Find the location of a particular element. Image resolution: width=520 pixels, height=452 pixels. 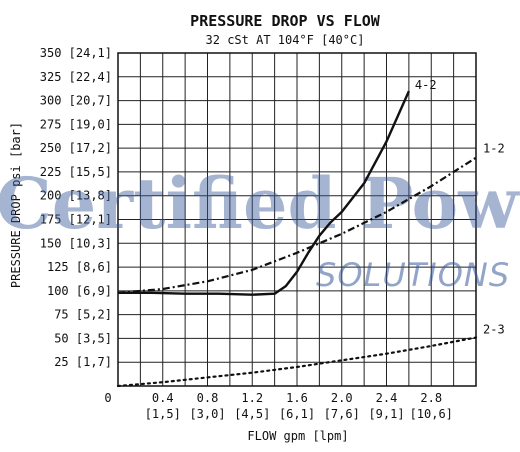

y-tick-label: 125 [8,6] is located at coordinates (79, 267).